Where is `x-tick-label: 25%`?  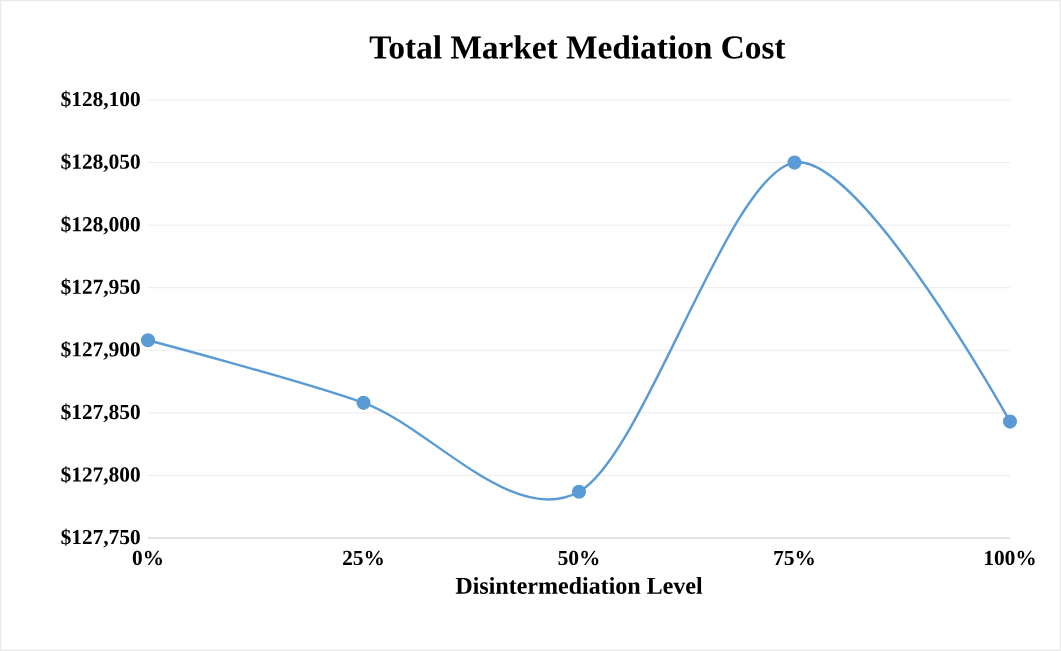
x-tick-label: 25% is located at coordinates (363, 558).